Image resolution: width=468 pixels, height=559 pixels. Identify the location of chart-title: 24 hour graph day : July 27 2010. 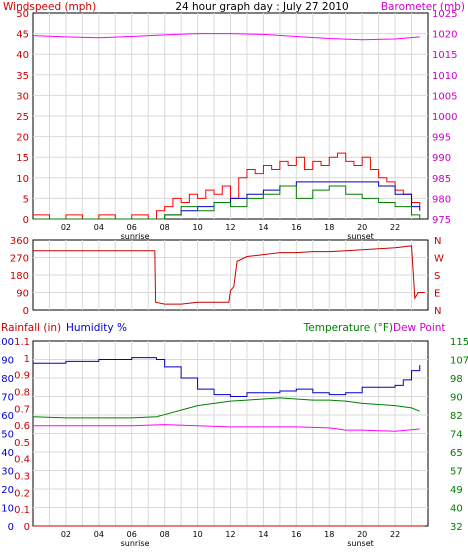
(261, 7).